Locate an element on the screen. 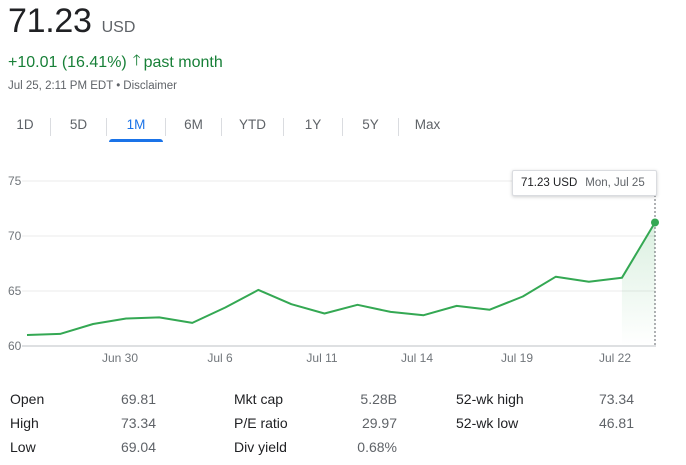 This screenshot has width=686, height=465. stat-low-value: 69.04 is located at coordinates (138, 447).